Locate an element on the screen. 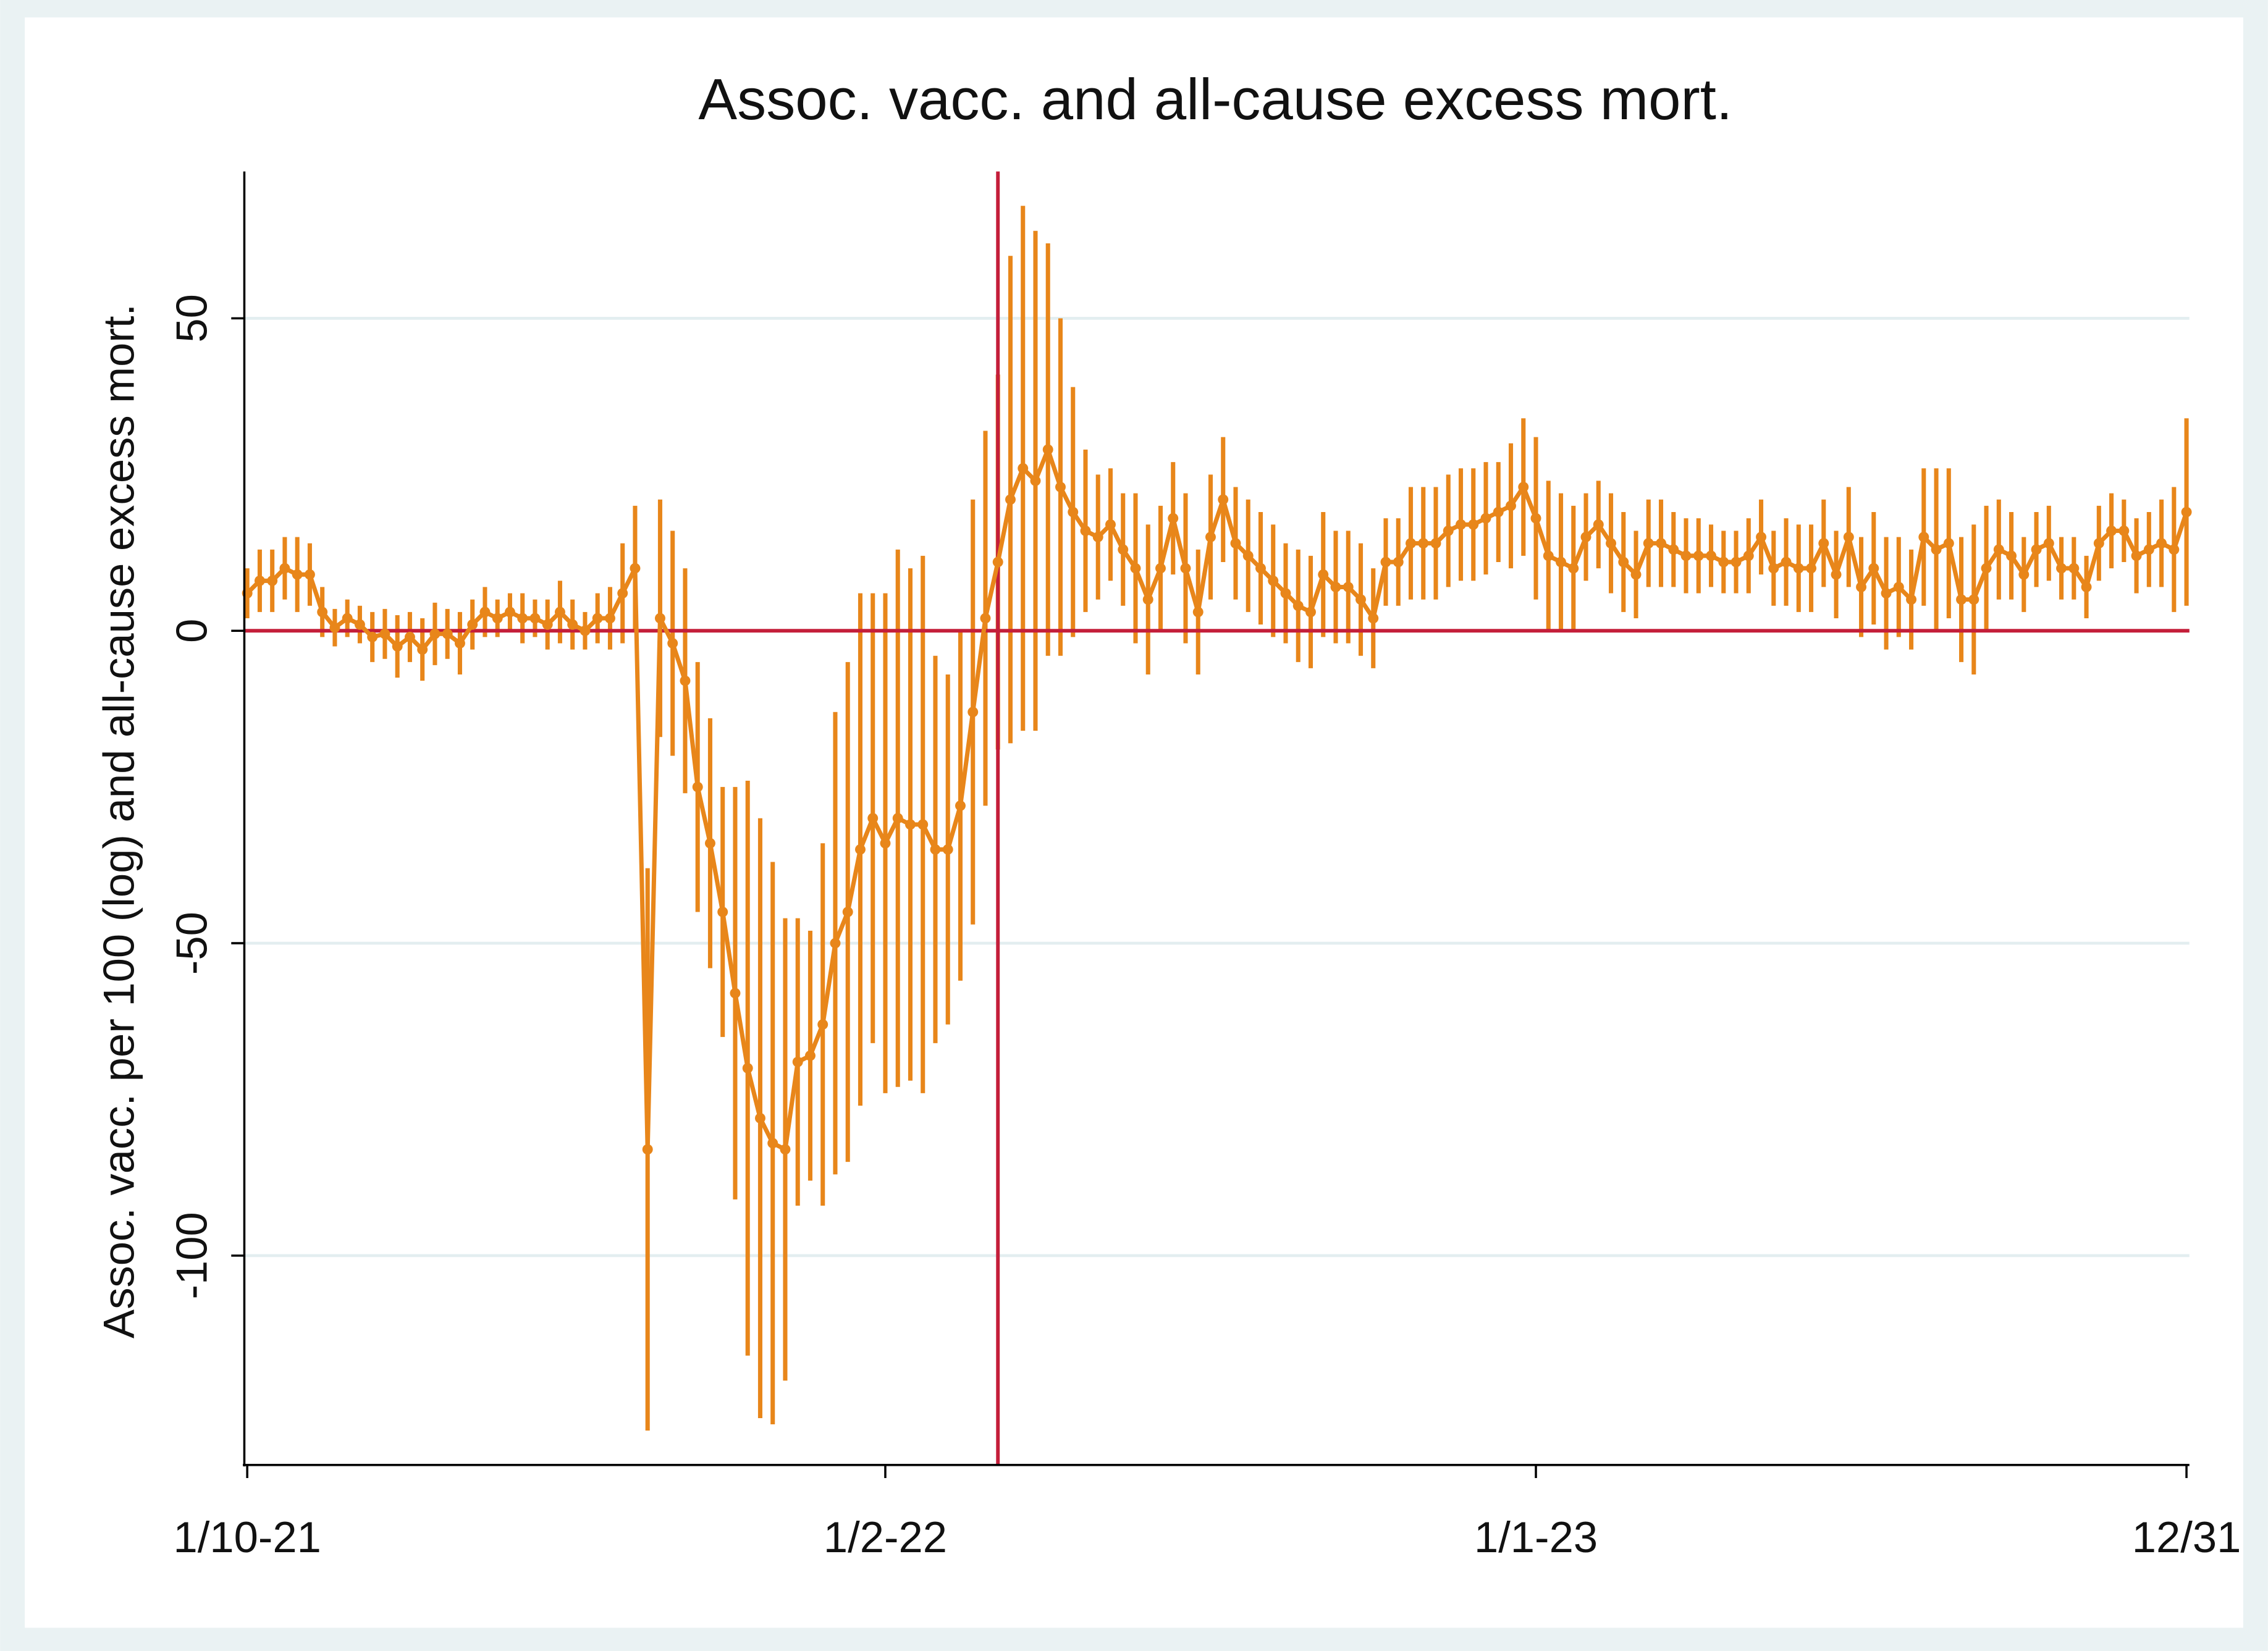  x-tick-label: 1/10-21 is located at coordinates (247, 1537).